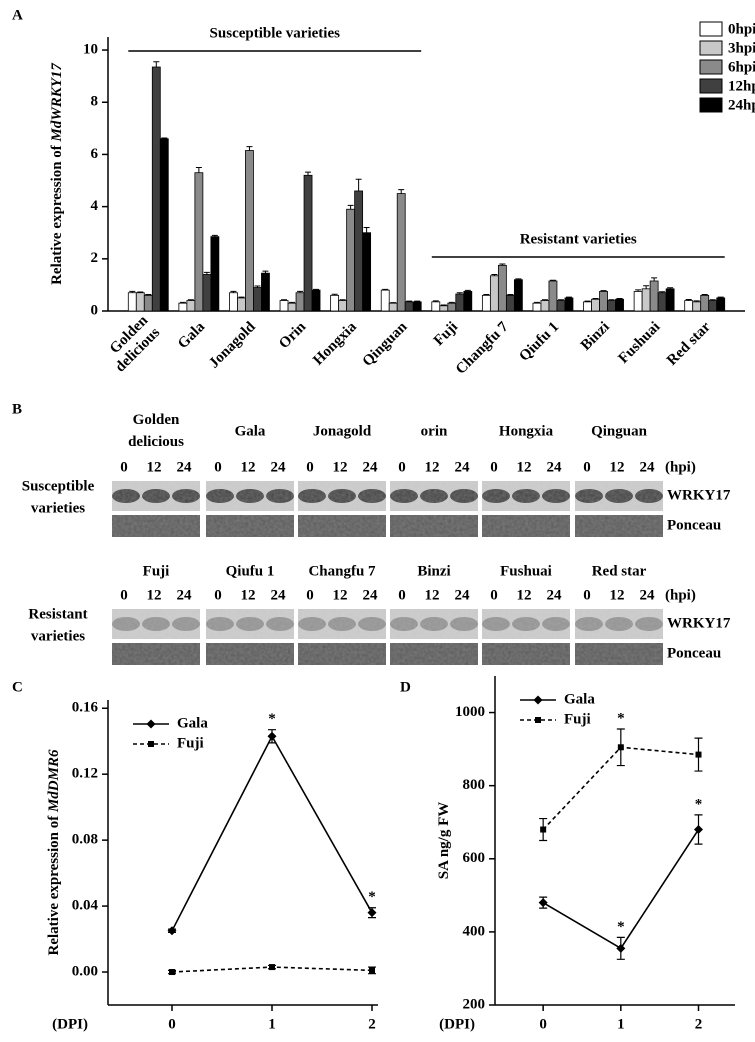 The height and width of the screenshot is (1042, 755). What do you see at coordinates (474, 785) in the screenshot?
I see `y-tick-label: 800` at bounding box center [474, 785].